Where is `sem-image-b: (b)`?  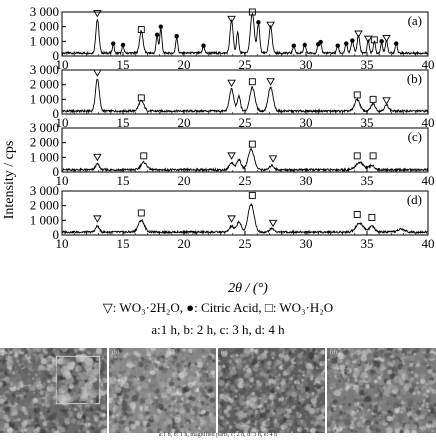
sem-image-b: (b) is located at coordinates (162, 390).